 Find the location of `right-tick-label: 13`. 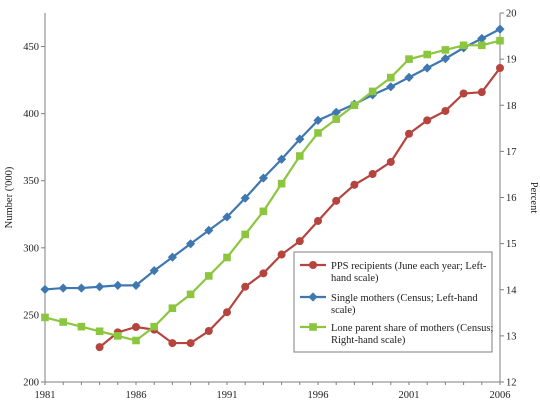

right-tick-label: 13 is located at coordinates (511, 336).